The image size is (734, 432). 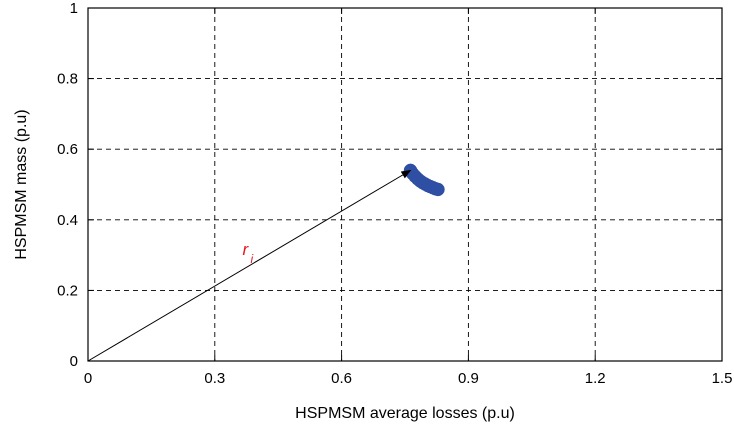 I want to click on y-tick-label: 0.2, so click(x=67, y=290).